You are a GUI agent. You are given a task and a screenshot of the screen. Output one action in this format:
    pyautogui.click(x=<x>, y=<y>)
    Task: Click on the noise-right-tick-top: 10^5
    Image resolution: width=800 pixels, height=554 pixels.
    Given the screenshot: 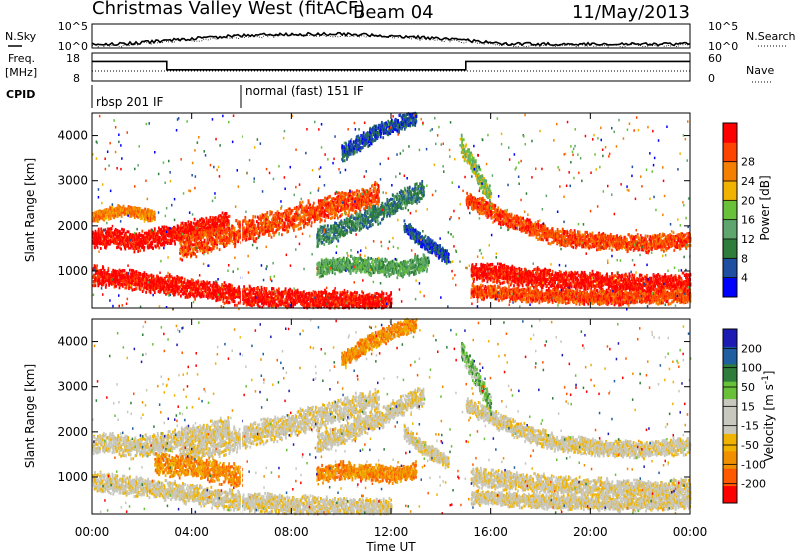 What is the action you would take?
    pyautogui.click(x=723, y=26)
    